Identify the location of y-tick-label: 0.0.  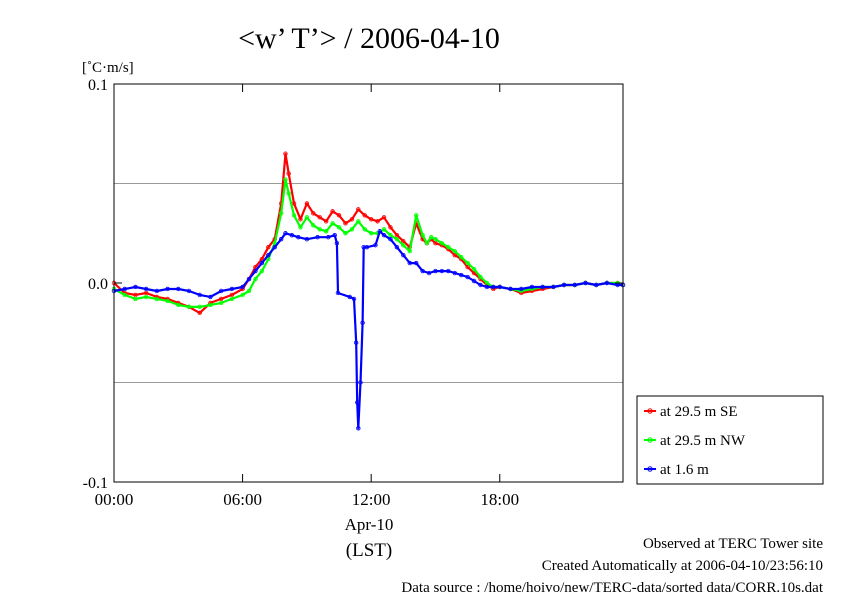
(98, 284).